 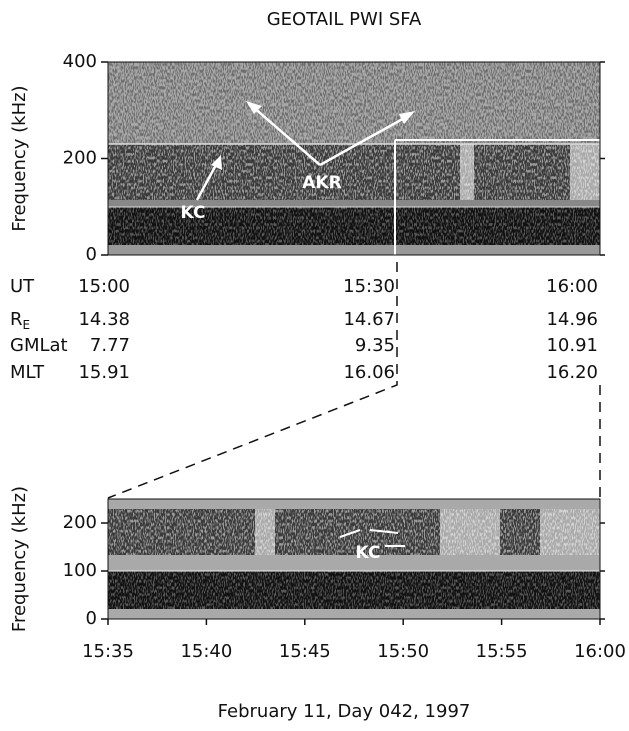 What do you see at coordinates (305, 651) in the screenshot?
I see `x-tick-label: 15:45` at bounding box center [305, 651].